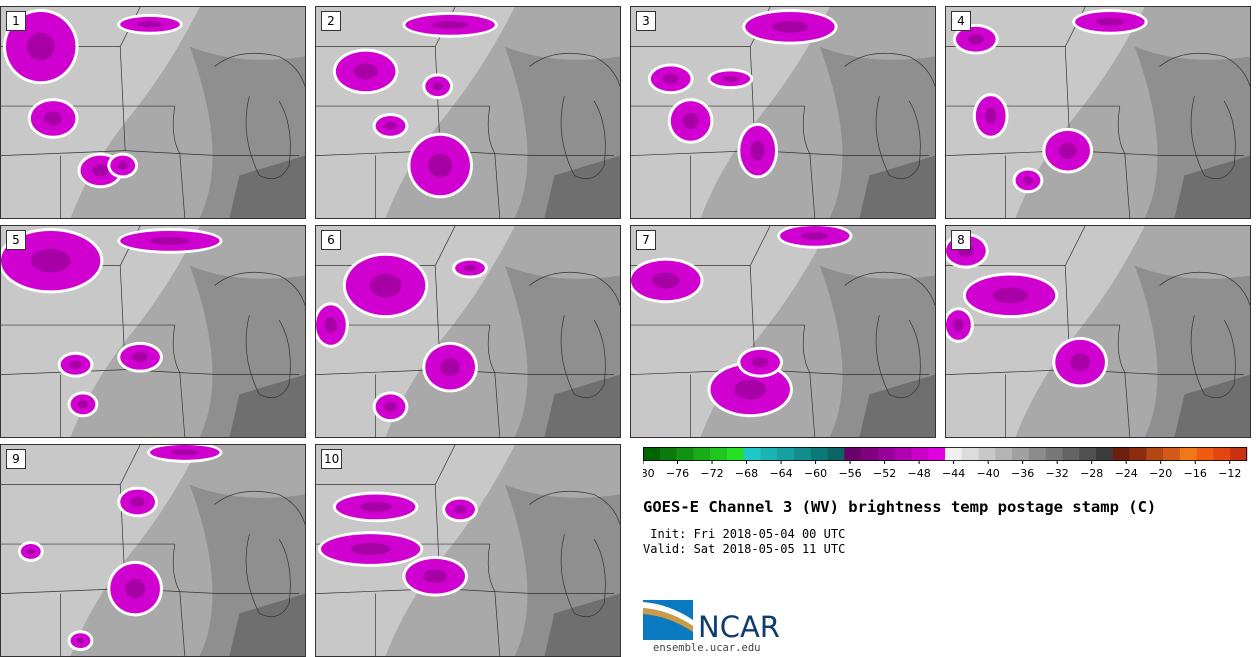 The height and width of the screenshot is (657, 1260). I want to click on colorbar-tick-label: −60, so click(815, 473).